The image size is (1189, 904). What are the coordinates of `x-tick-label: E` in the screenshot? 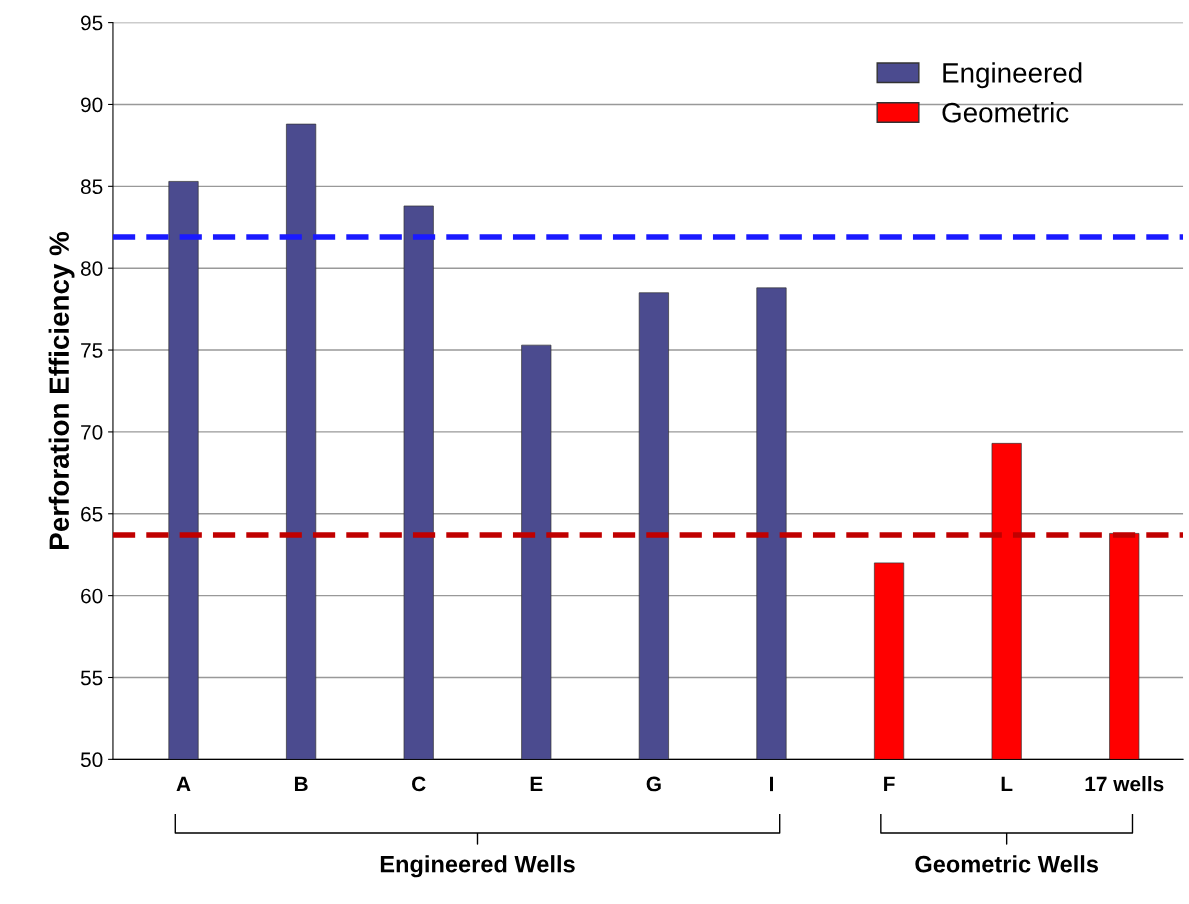 It's located at (536, 784).